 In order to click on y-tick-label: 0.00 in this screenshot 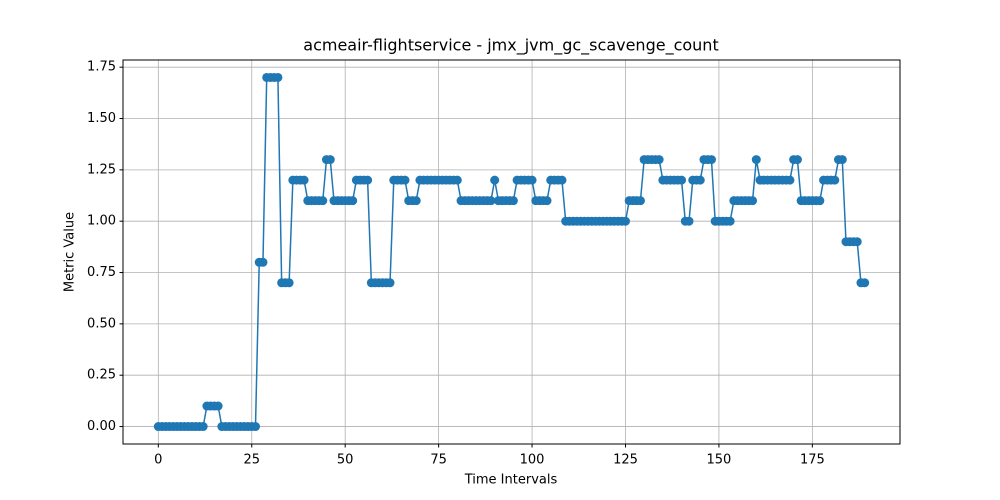, I will do `click(101, 426)`.